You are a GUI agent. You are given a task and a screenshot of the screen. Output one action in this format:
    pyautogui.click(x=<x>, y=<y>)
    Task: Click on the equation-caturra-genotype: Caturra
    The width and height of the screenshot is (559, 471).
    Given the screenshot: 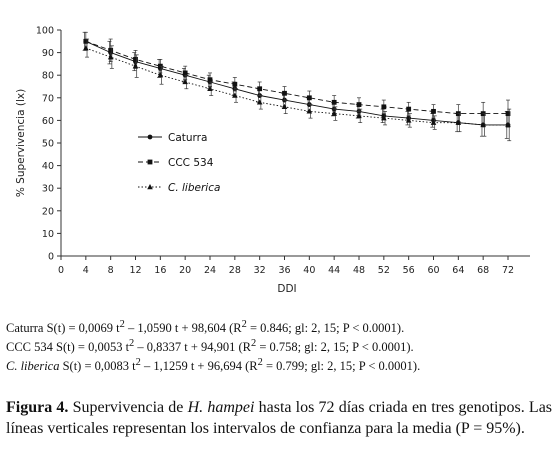 What is the action you would take?
    pyautogui.click(x=25, y=328)
    